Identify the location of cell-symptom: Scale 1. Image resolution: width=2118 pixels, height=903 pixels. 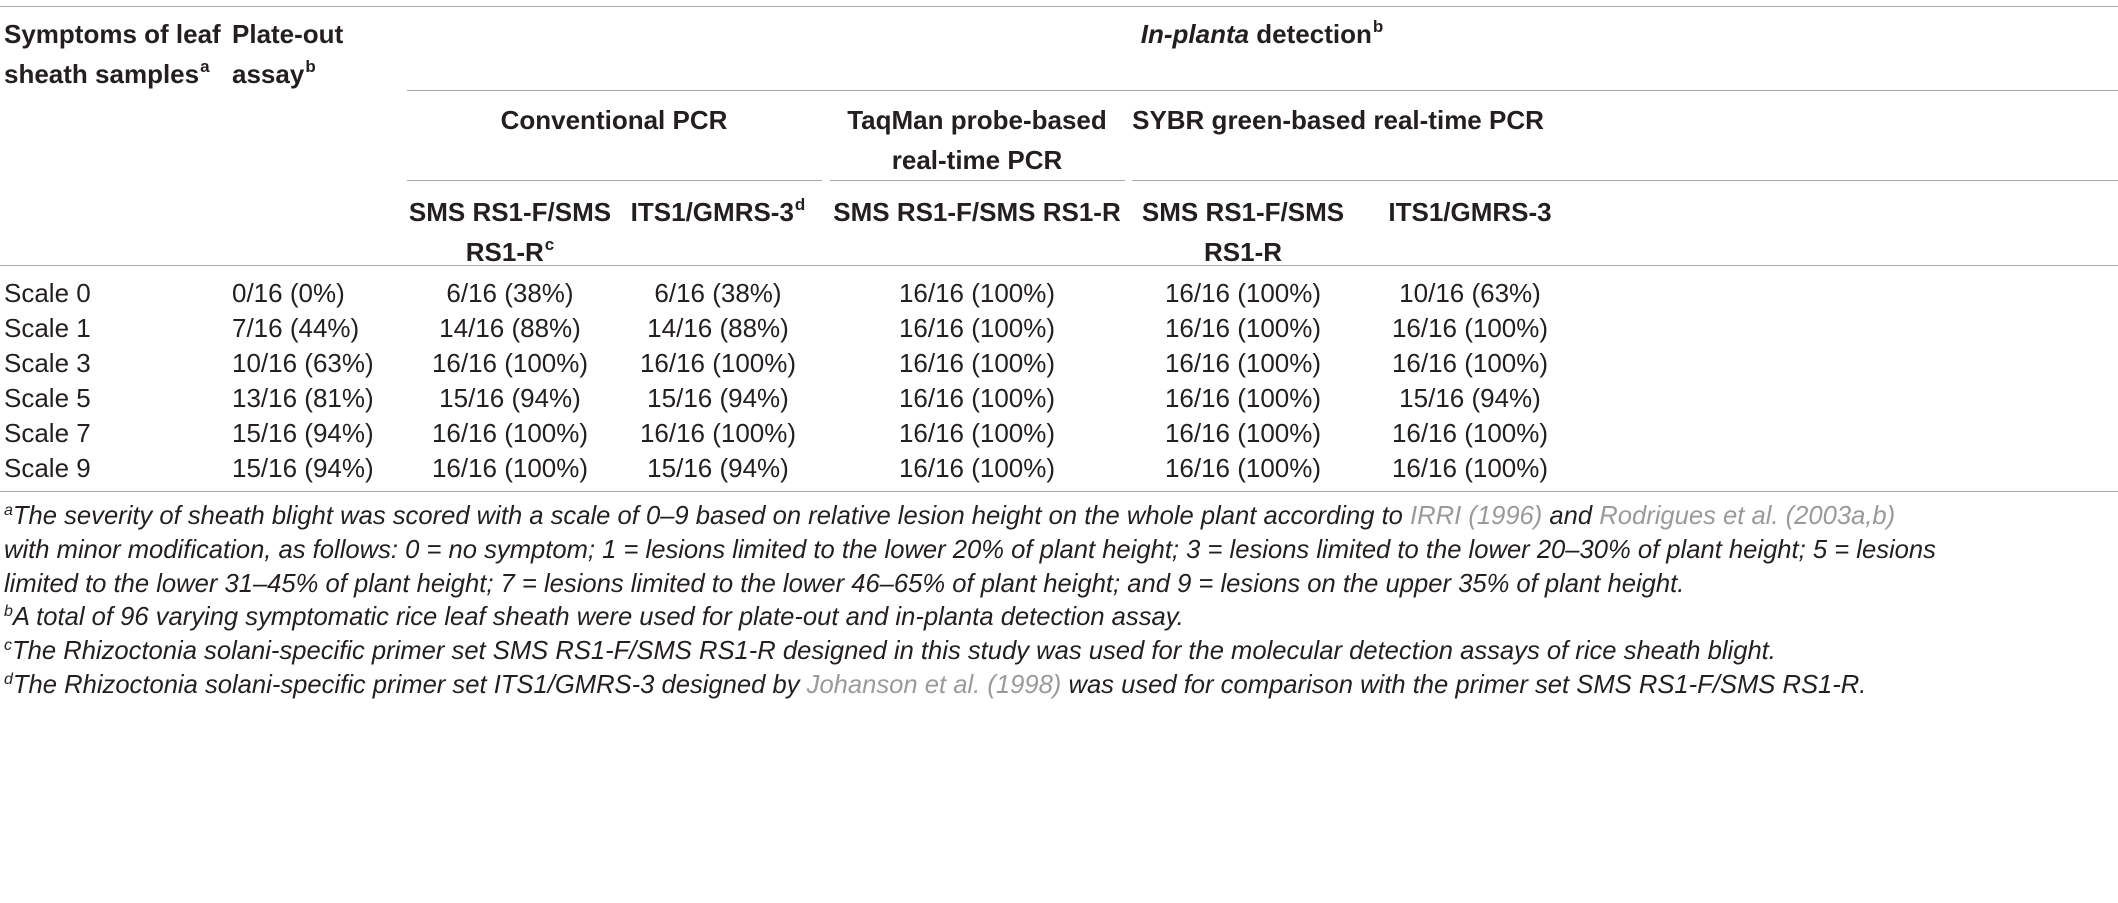
(47, 328).